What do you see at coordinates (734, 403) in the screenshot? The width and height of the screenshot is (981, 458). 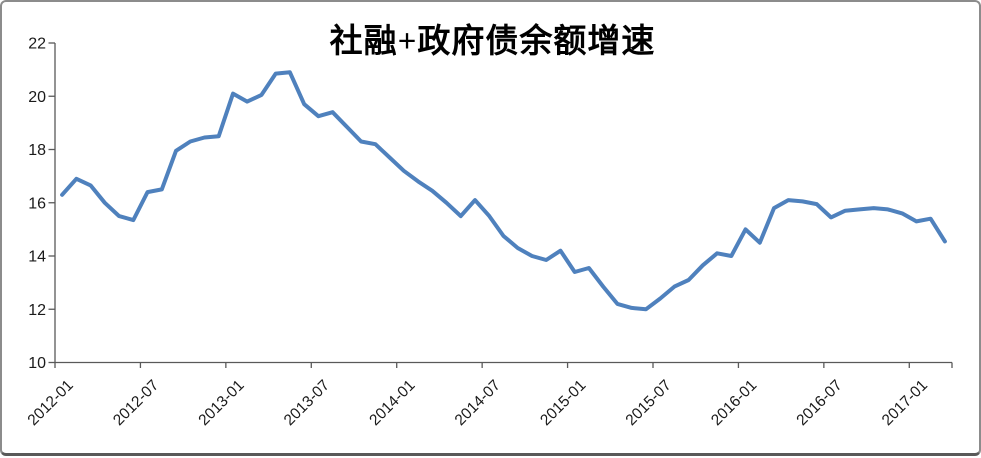 I see `x-axis-label: 2016-01` at bounding box center [734, 403].